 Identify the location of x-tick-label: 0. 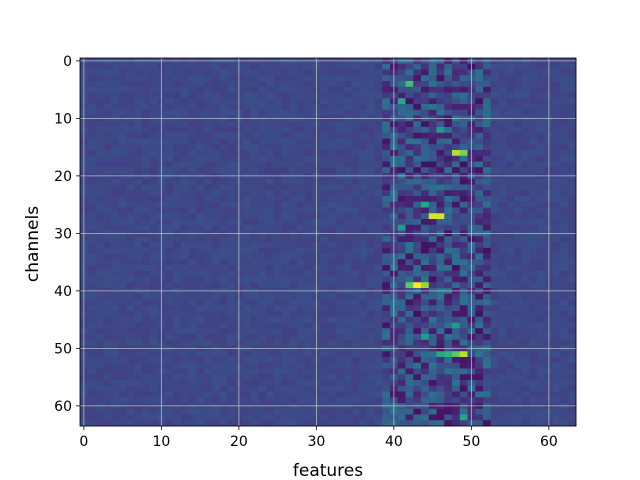
(83, 442).